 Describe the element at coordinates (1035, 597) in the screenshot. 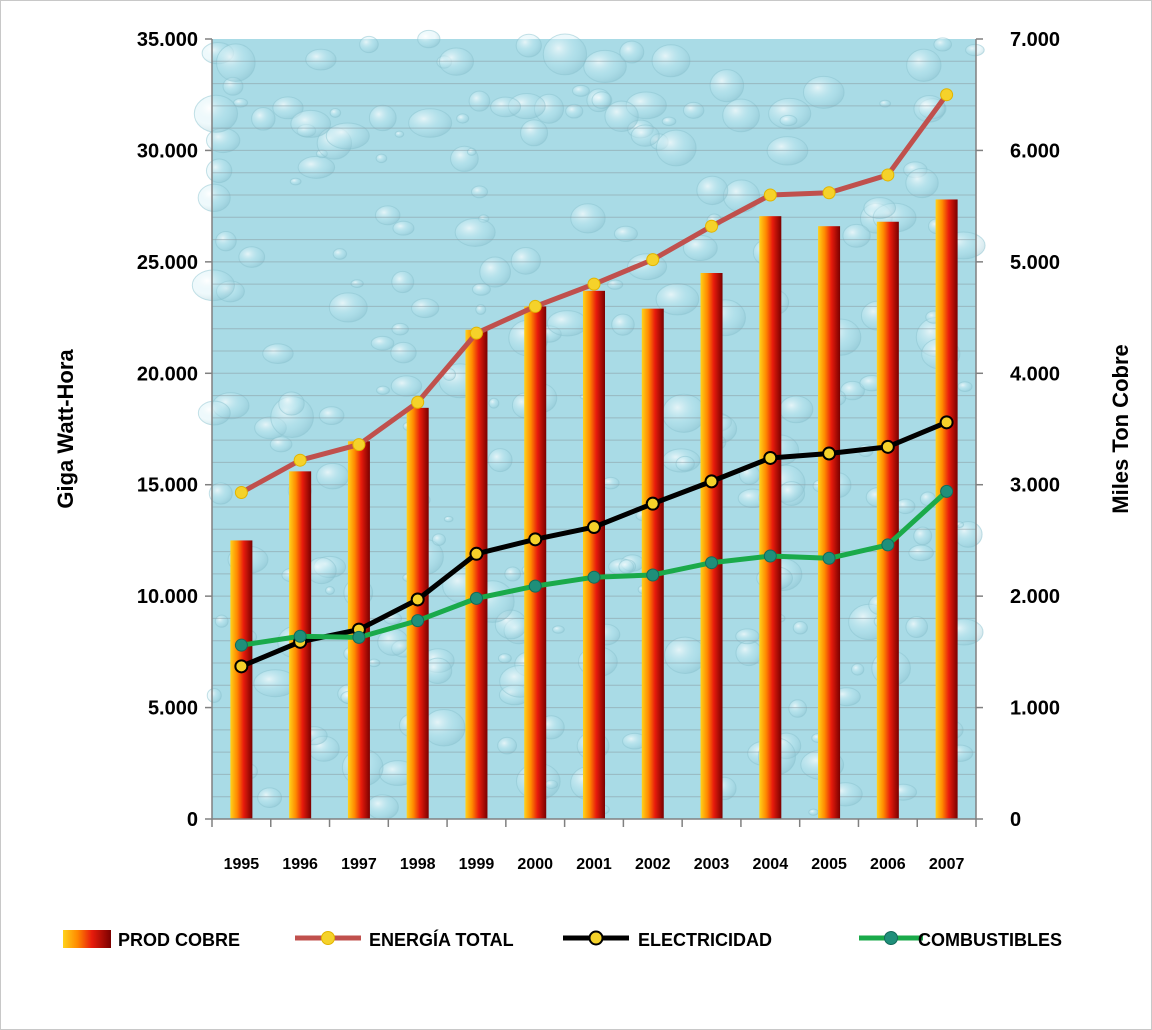

I see `y-right-tick-label: 2.000` at that location.